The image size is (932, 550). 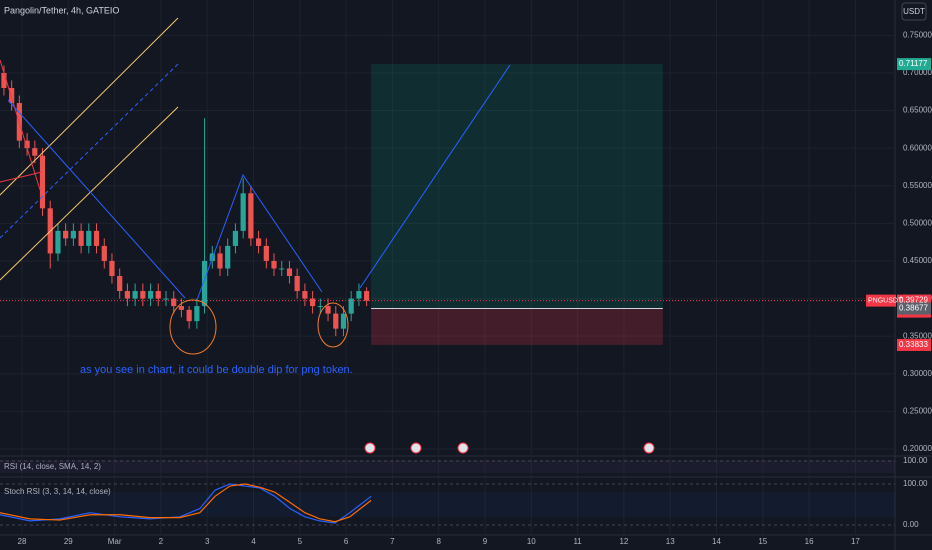 I want to click on x-tick-label: 17, so click(x=855, y=541).